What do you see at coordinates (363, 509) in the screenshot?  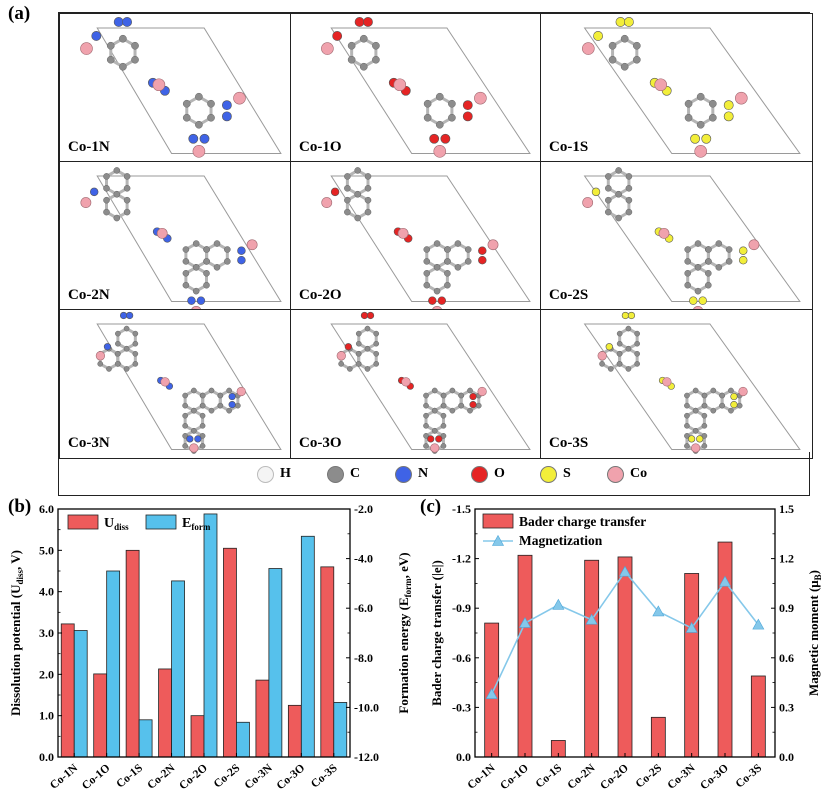 I see `right-tick-label: -2.0` at bounding box center [363, 509].